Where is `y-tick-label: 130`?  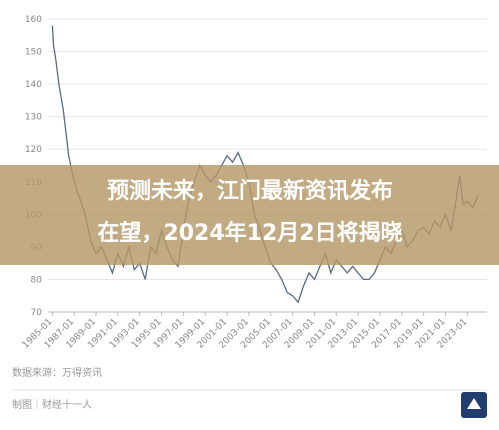
y-tick-label: 130 is located at coordinates (33, 118).